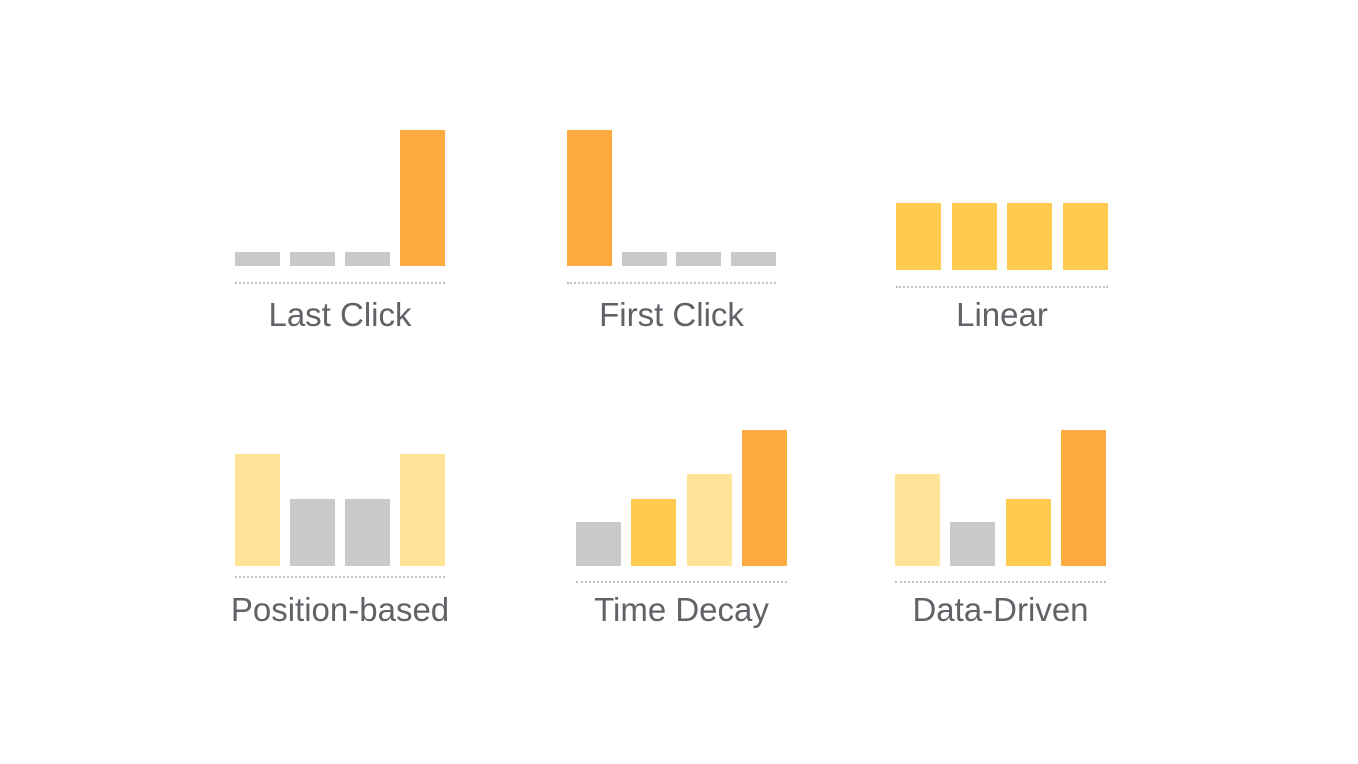  Describe the element at coordinates (671, 314) in the screenshot. I see `model-label: First Click` at that location.